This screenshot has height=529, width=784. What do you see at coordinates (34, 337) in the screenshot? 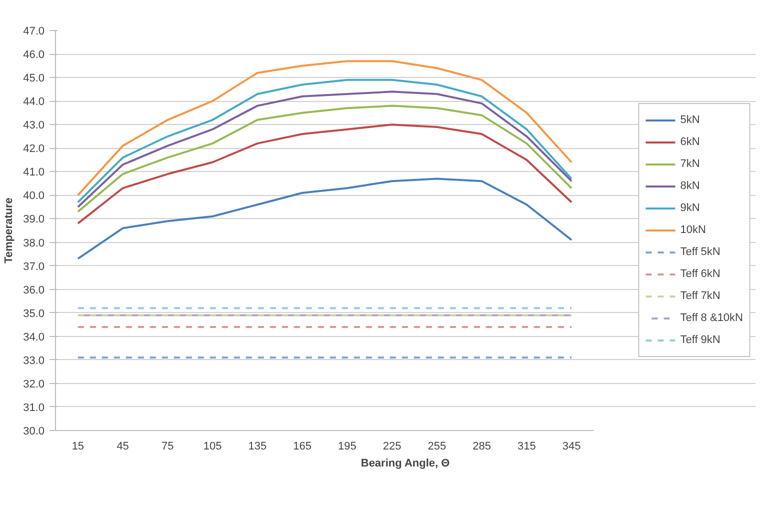
I see `y-tick-label: 34.0` at bounding box center [34, 337].